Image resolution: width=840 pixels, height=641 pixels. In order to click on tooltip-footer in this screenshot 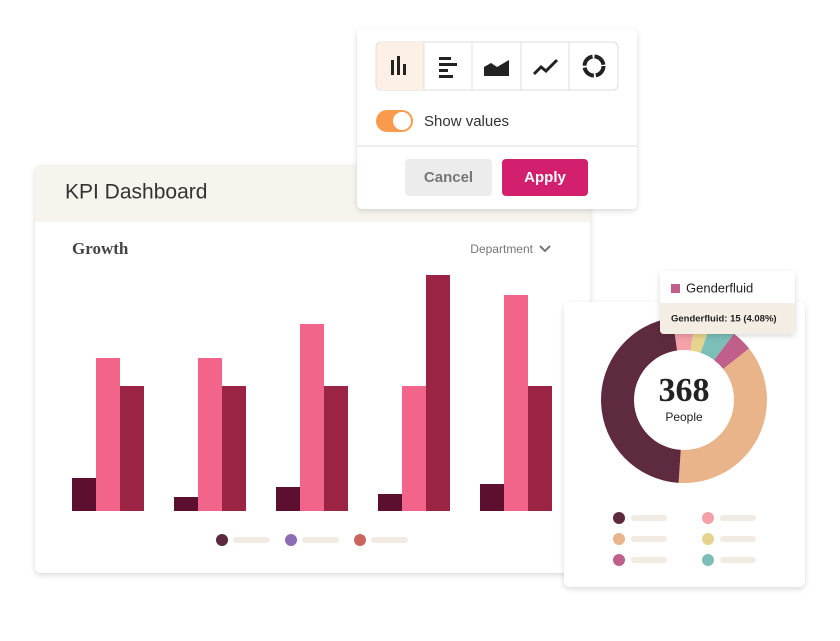, I will do `click(727, 318)`.